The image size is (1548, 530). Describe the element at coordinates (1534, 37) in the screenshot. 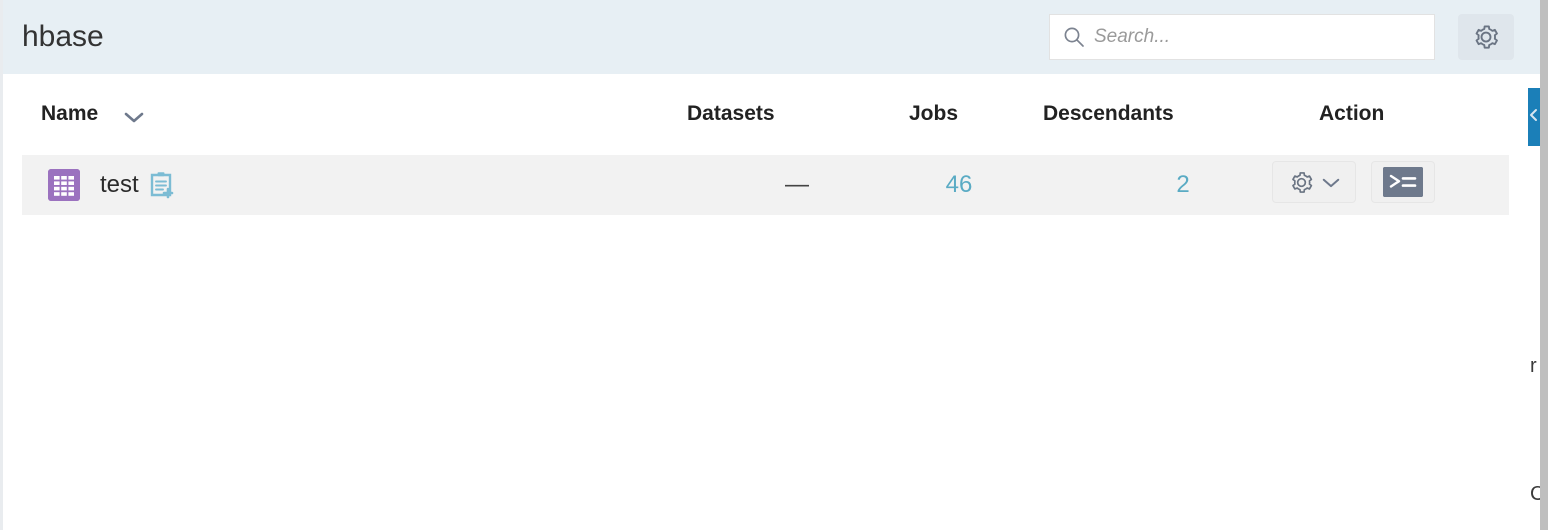

I see `right-panel-header-strip` at that location.